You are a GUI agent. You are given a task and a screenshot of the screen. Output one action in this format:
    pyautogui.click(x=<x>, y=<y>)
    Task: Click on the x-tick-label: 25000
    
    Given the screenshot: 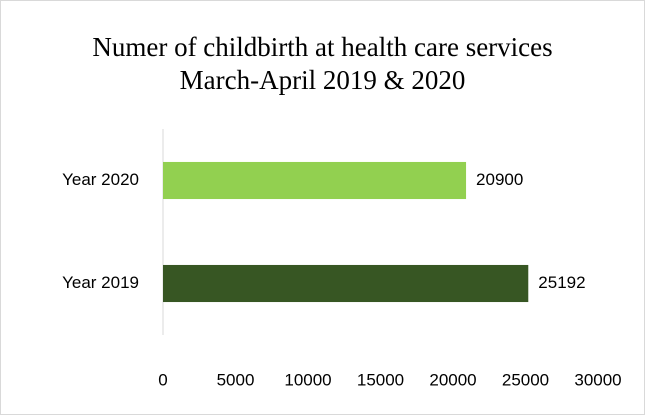 What is the action you would take?
    pyautogui.click(x=525, y=379)
    